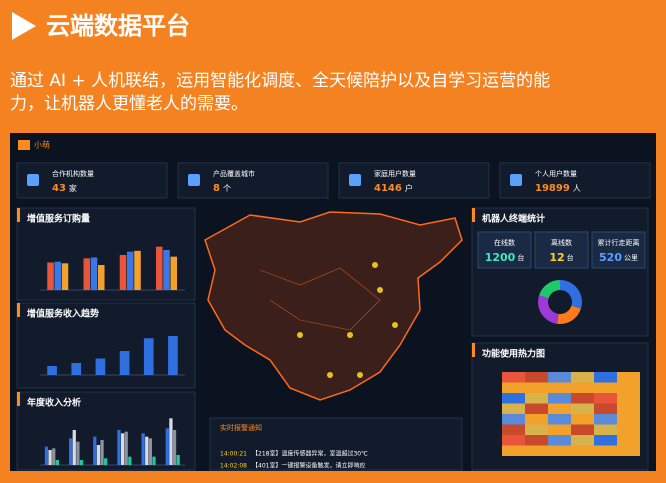 The height and width of the screenshot is (483, 666). Describe the element at coordinates (233, 466) in the screenshot. I see `alert-time: 14:02:08` at that location.